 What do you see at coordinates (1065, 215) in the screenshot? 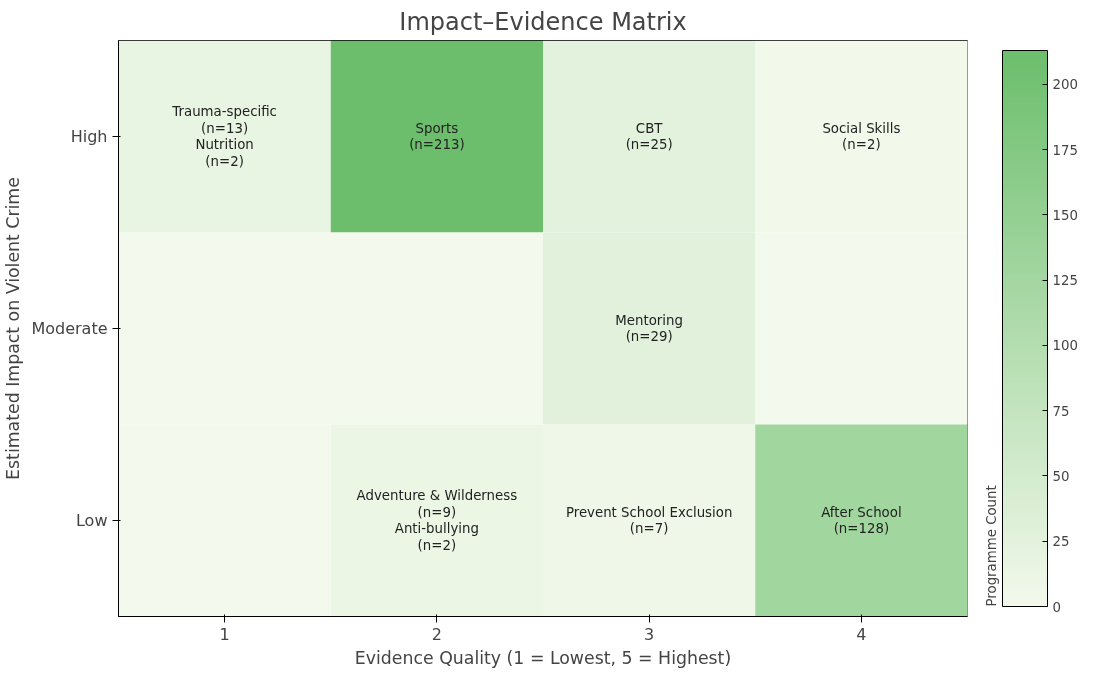
I see `color-bar-label: 150` at bounding box center [1065, 215].